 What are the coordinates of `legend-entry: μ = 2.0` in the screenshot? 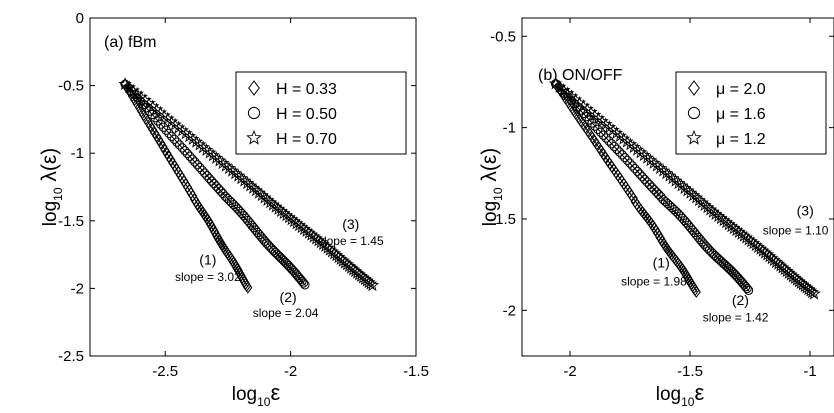 It's located at (741, 89).